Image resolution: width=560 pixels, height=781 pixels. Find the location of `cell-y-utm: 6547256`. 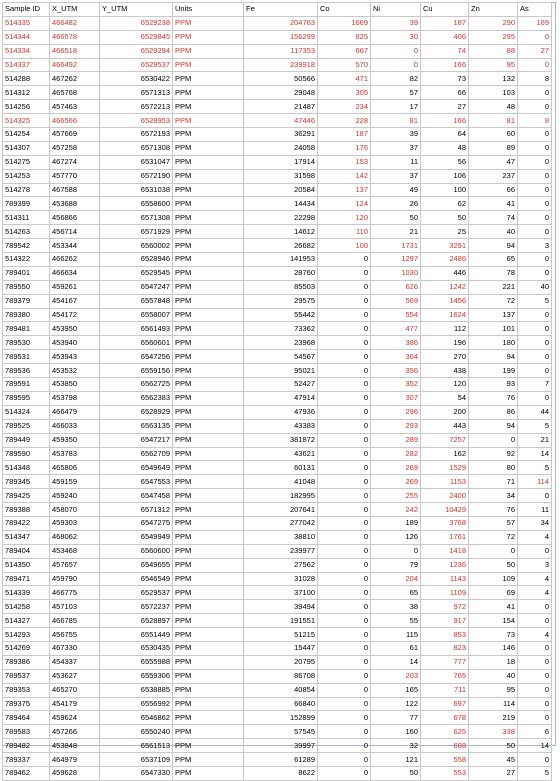

cell-y-utm: 6547256 is located at coordinates (136, 357).